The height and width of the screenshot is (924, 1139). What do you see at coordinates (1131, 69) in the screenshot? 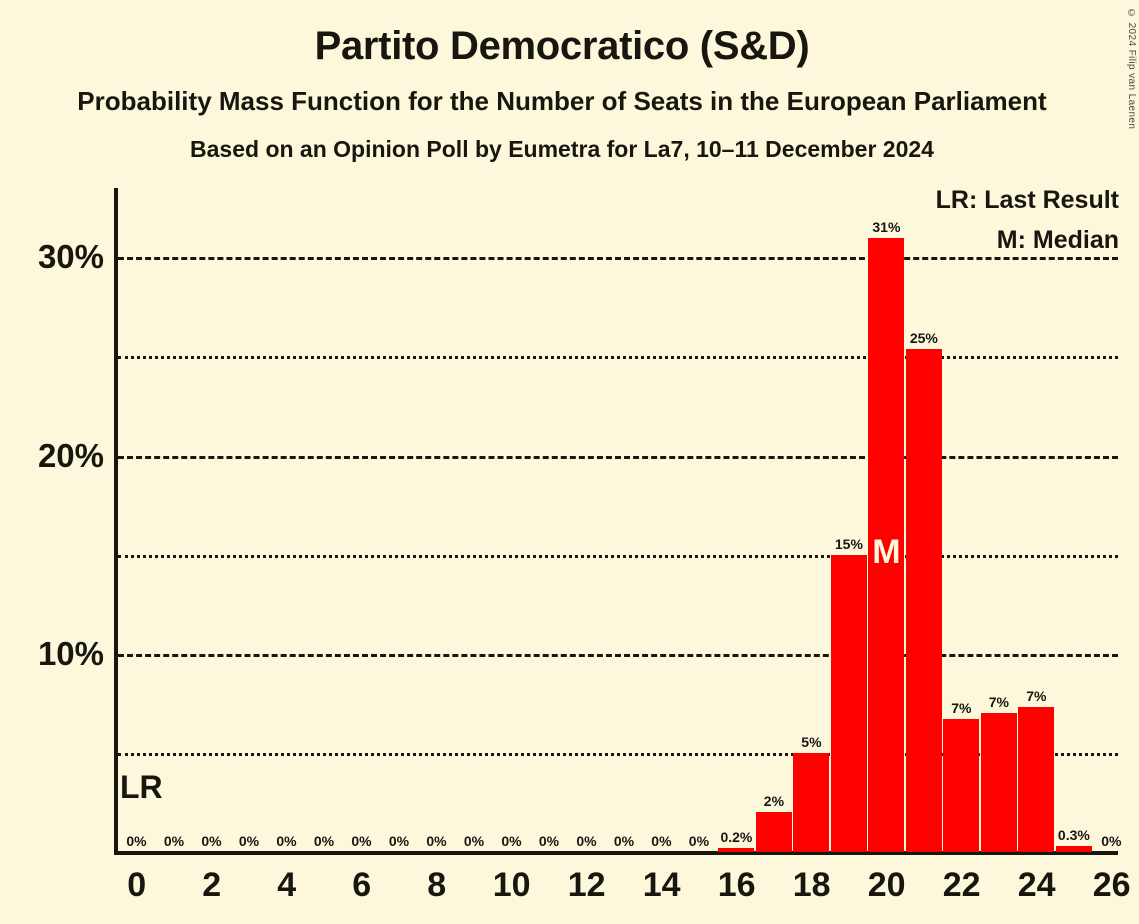
I see `copyright-notice: © 2024 Filip van Laenen` at bounding box center [1131, 69].